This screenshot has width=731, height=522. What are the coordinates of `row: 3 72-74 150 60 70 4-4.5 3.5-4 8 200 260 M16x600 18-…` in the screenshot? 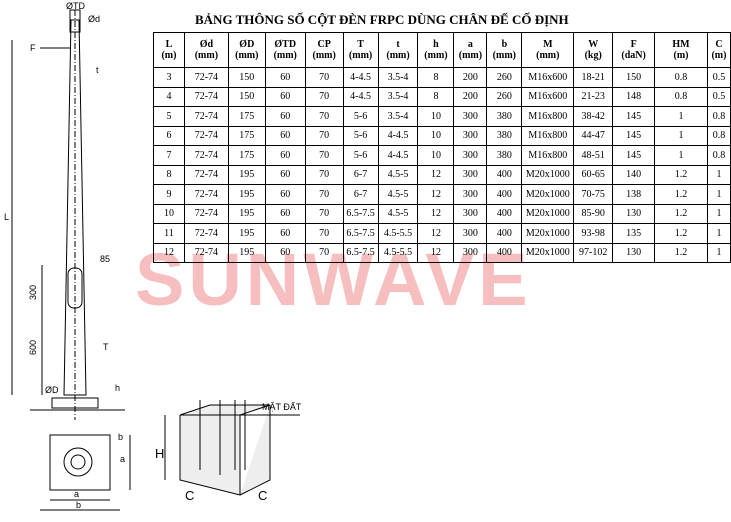 It's located at (442, 77).